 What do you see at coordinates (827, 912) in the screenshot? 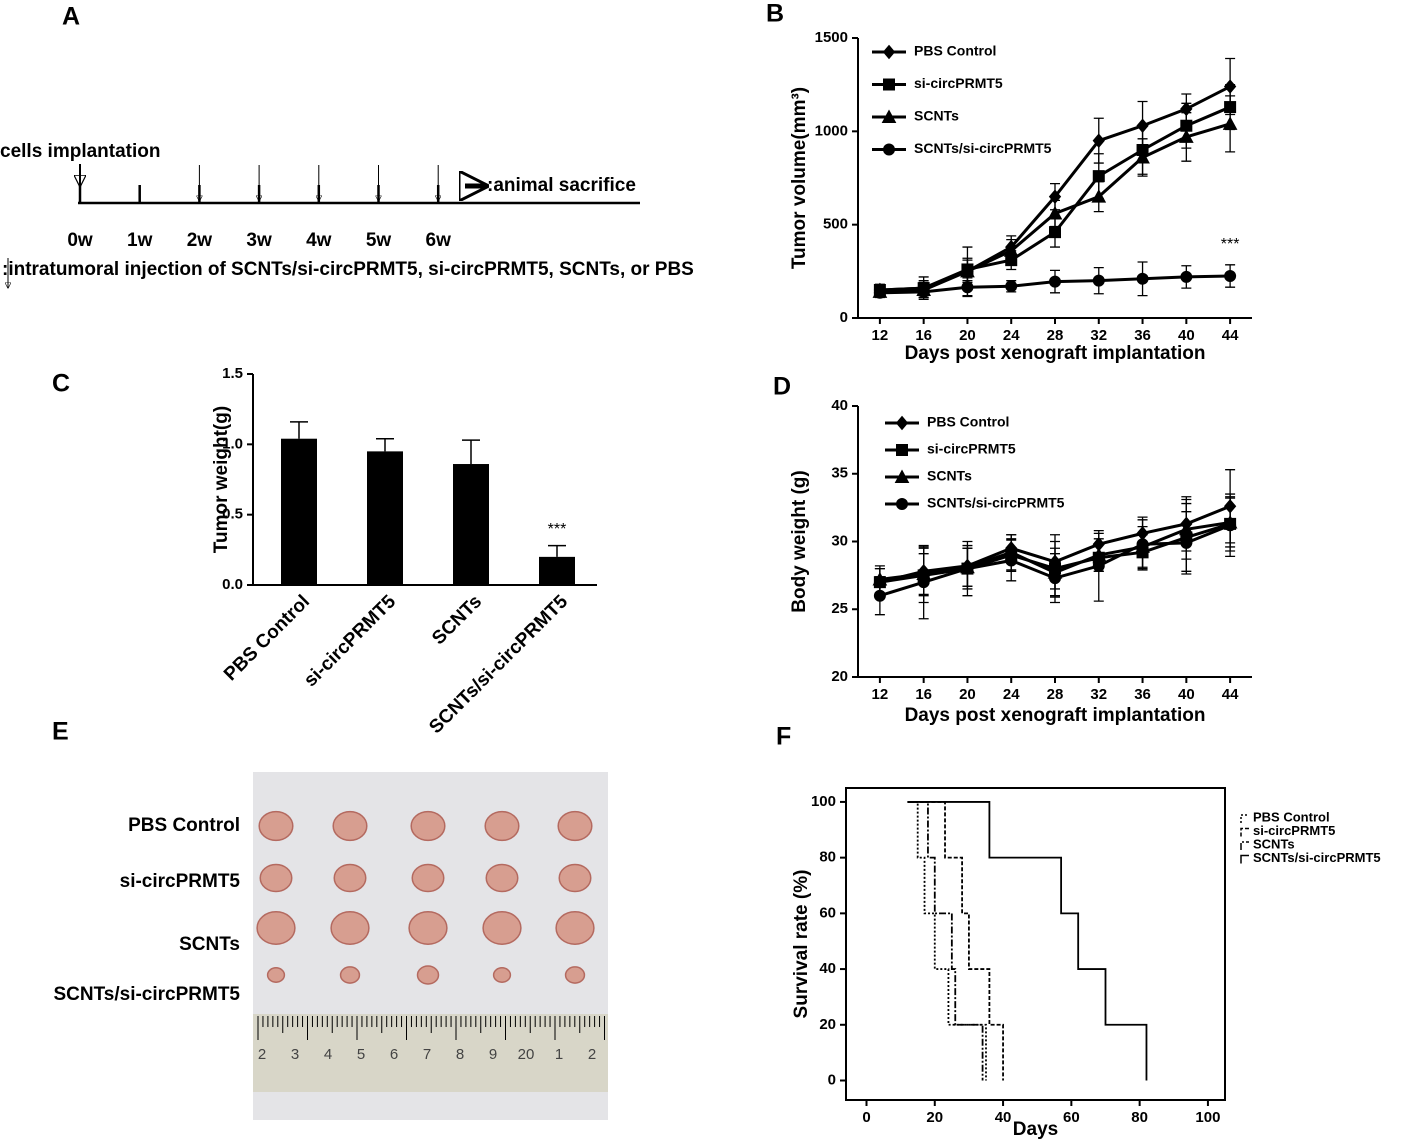
I see `y-tick-label: 60` at bounding box center [827, 912].